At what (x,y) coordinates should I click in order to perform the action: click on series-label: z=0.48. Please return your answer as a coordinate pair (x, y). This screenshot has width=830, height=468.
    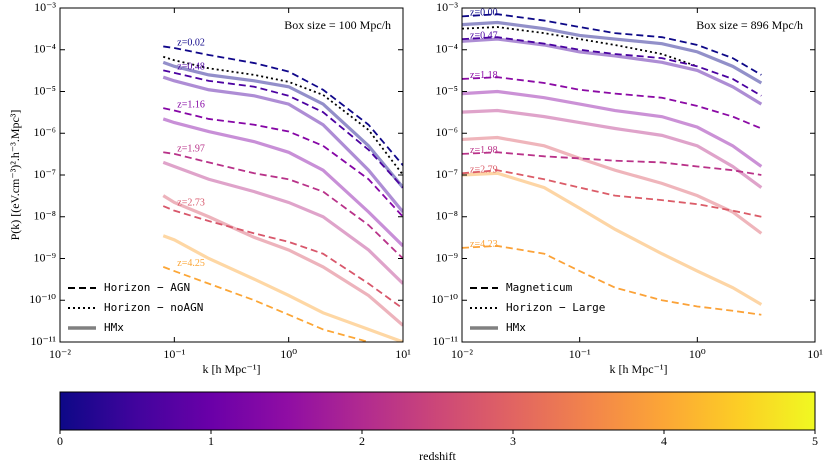
    Looking at the image, I should click on (191, 67).